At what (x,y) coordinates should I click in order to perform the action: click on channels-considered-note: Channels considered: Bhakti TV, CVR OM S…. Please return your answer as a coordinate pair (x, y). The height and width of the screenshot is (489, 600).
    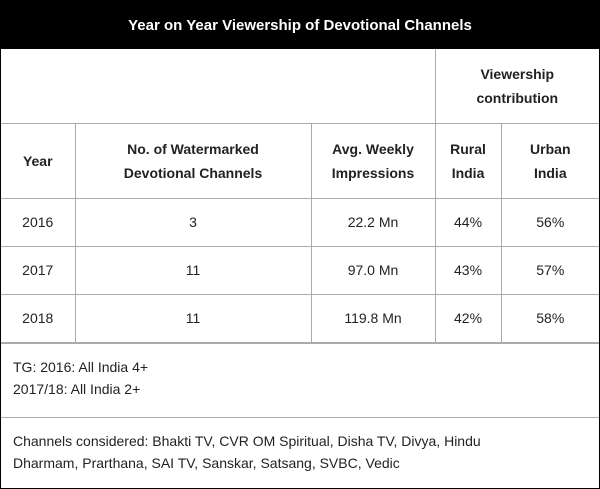
    Looking at the image, I should click on (300, 452).